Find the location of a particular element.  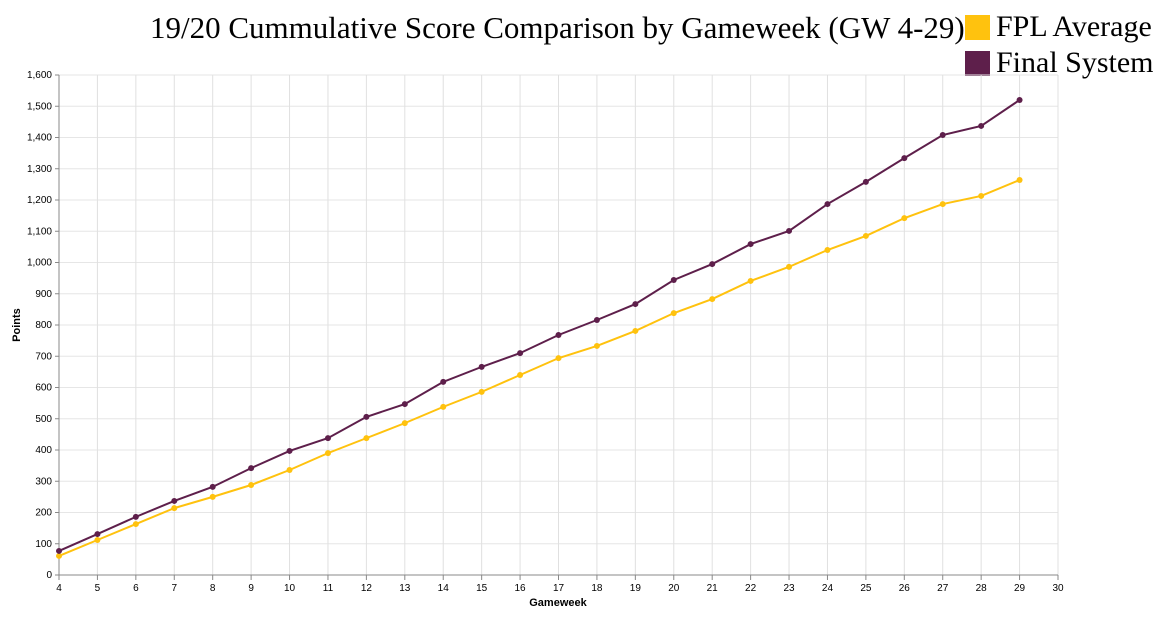

y-tick-label: 800 is located at coordinates (43, 325).